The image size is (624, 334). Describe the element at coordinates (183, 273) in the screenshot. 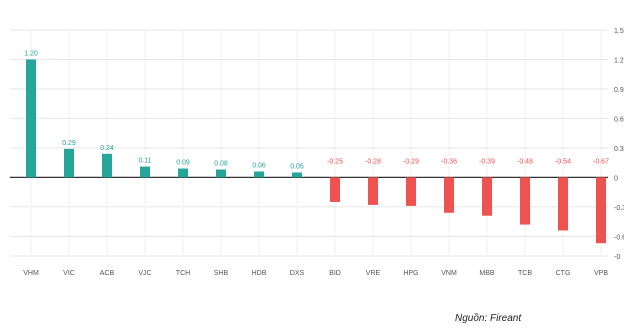

I see `x-tick-label: TCH` at that location.